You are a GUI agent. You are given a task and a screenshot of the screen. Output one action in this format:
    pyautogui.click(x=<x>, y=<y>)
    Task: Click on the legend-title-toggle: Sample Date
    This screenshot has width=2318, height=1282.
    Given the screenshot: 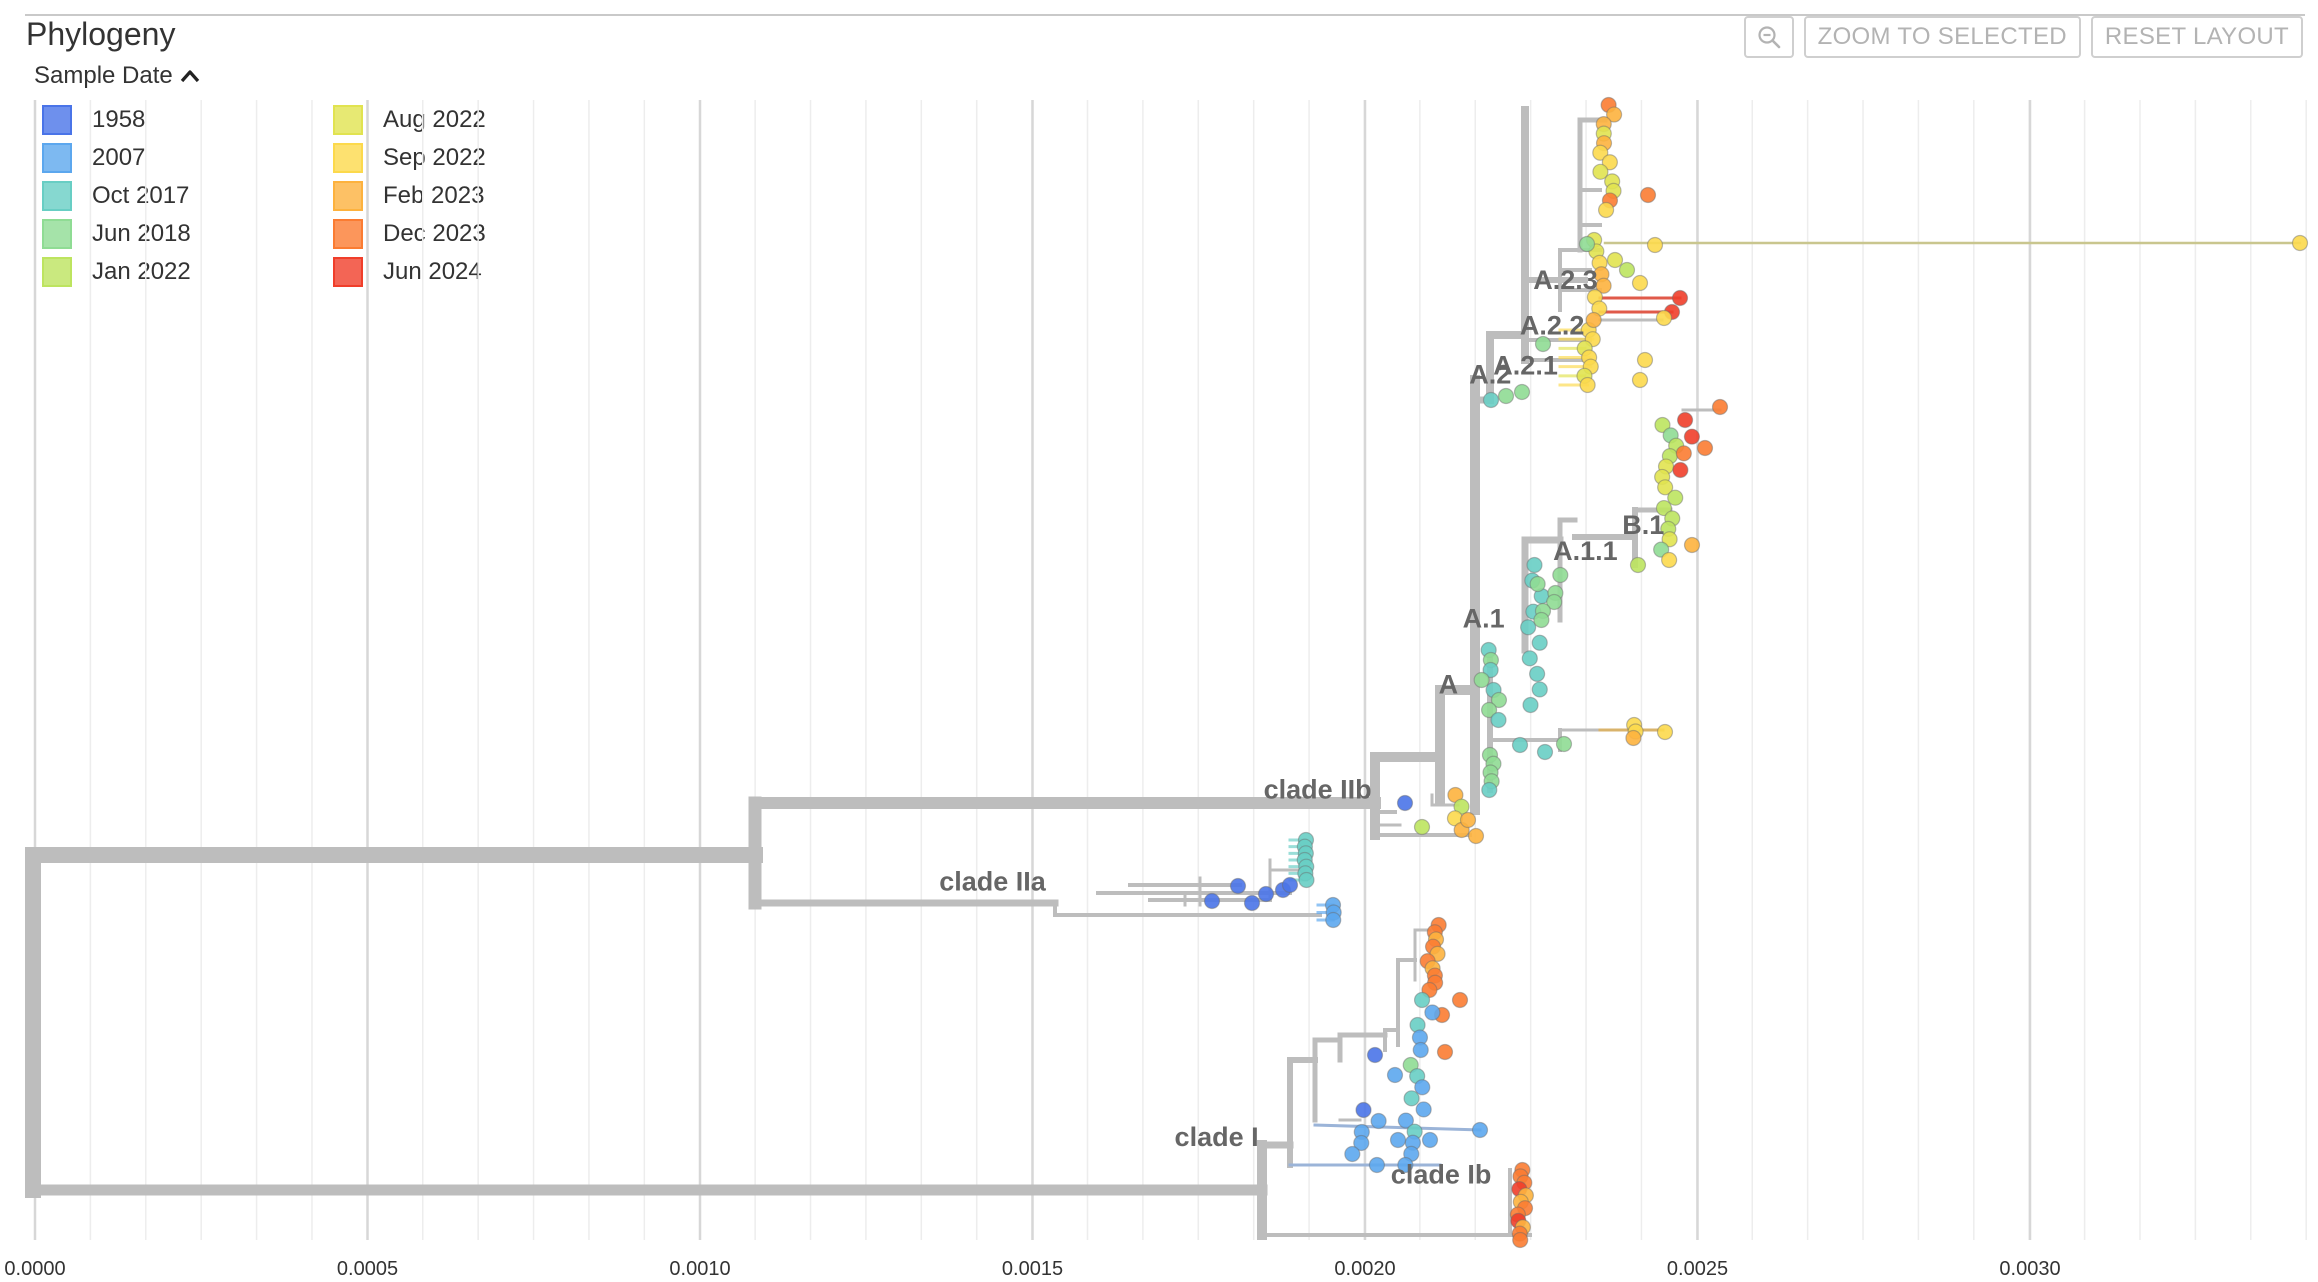 What is the action you would take?
    pyautogui.click(x=117, y=76)
    